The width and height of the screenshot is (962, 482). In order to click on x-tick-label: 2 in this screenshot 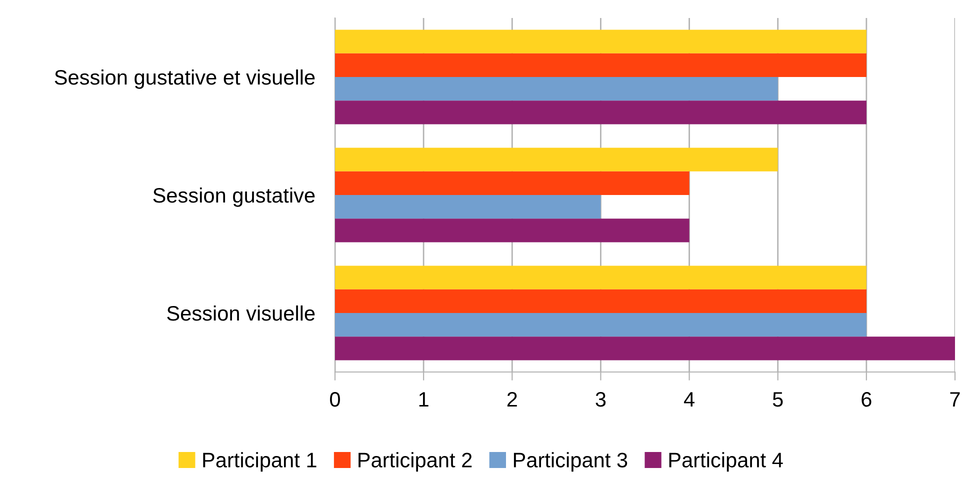, I will do `click(512, 399)`.